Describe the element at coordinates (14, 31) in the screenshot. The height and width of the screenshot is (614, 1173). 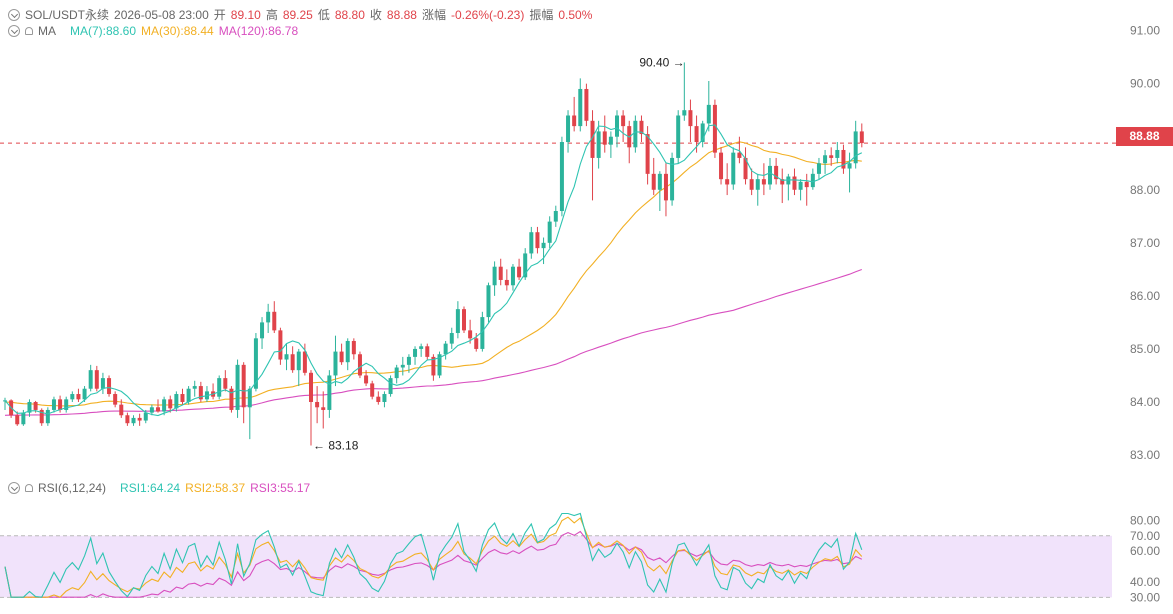
I see `ma-collapse-toggle-icon` at that location.